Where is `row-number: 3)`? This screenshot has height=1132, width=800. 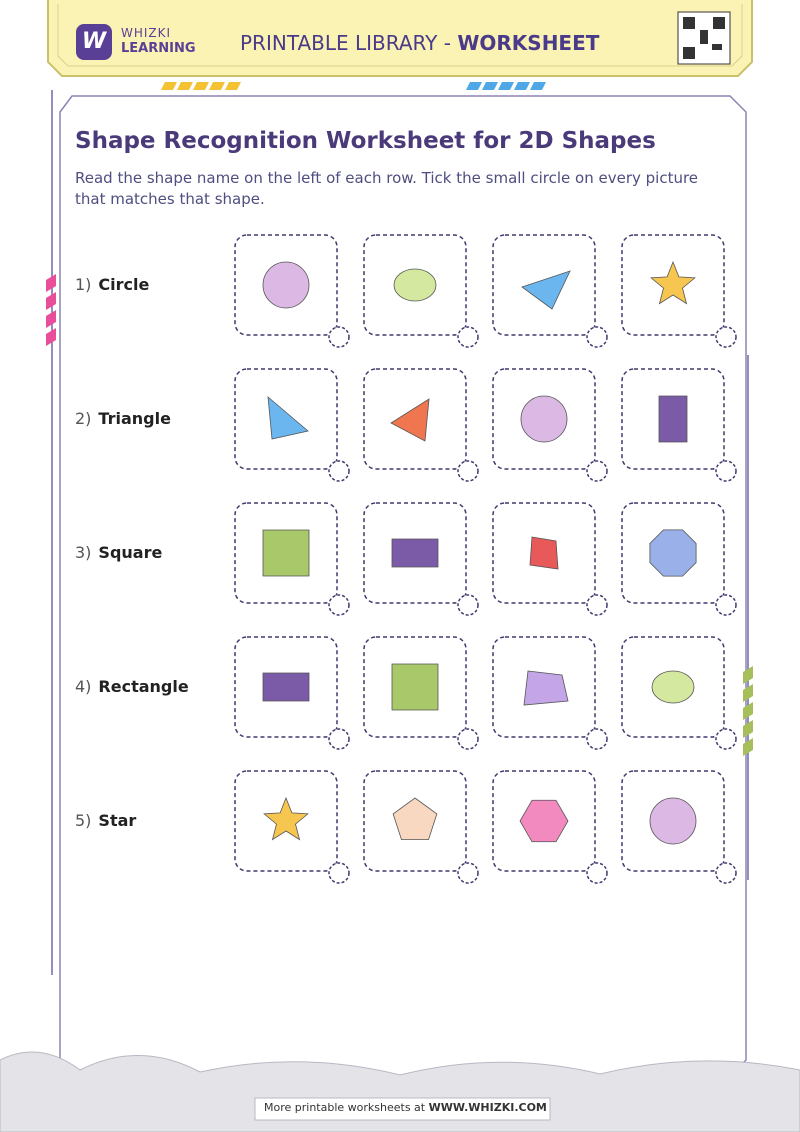 row-number: 3) is located at coordinates (83, 552).